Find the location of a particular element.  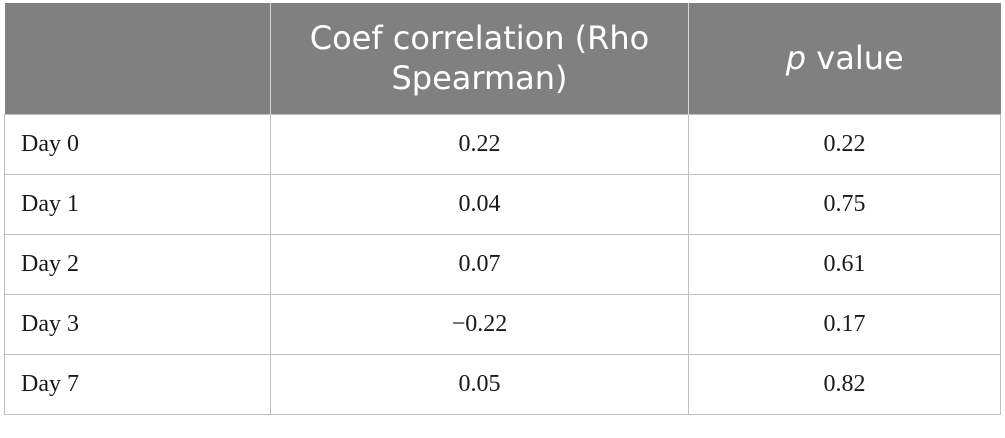

row-label: Day 2 is located at coordinates (137, 264).